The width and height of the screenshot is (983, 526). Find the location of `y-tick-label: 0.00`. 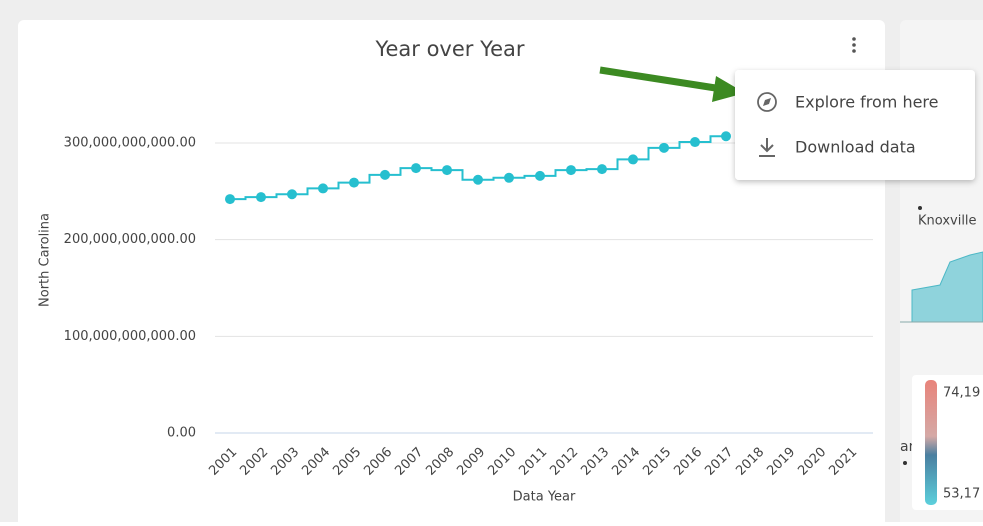

y-tick-label: 0.00 is located at coordinates (181, 433).